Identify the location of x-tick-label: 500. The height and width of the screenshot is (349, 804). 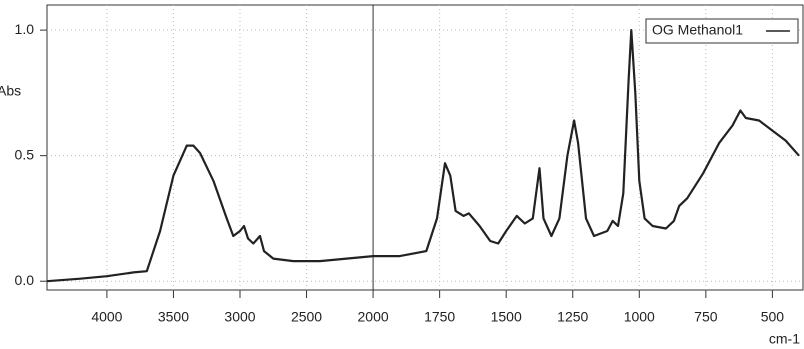
(773, 317).